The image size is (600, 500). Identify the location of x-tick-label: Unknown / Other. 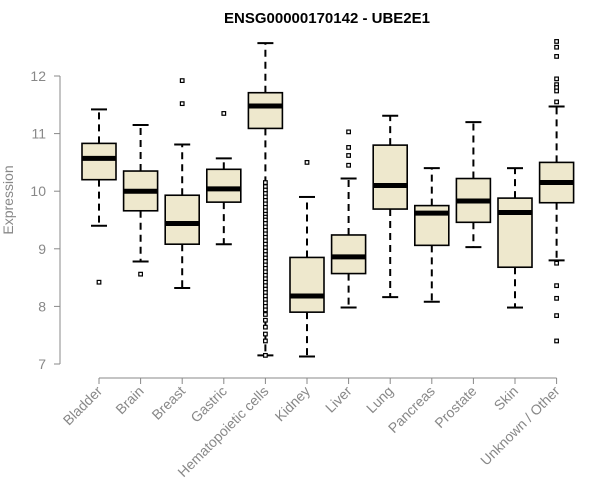
(520, 426).